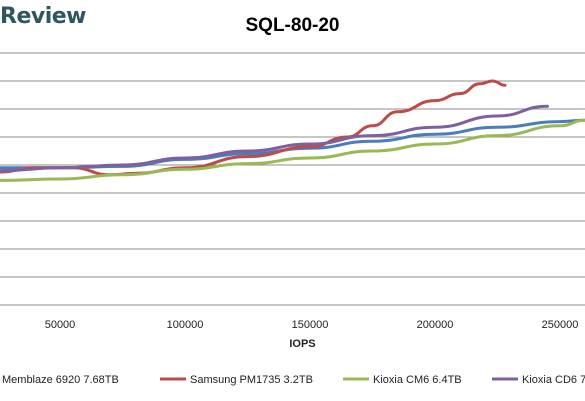 This screenshot has width=585, height=401. I want to click on x-tick-label: 50000, so click(60, 325).